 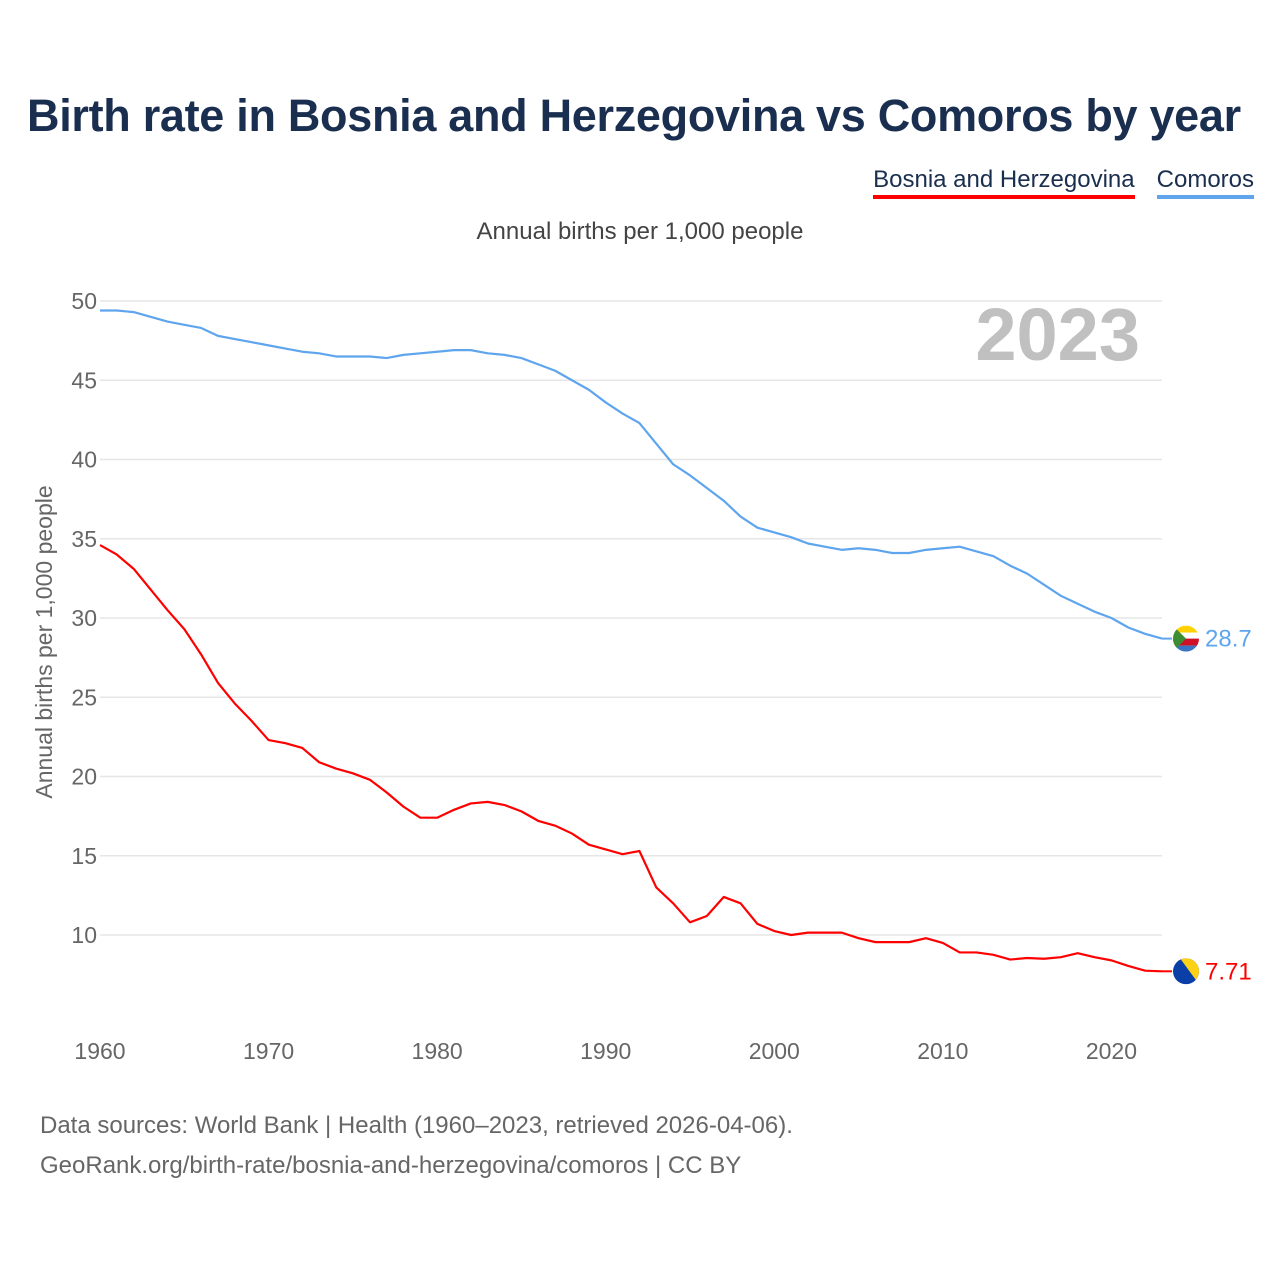 I want to click on y-tick-label: 20, so click(x=84, y=777).